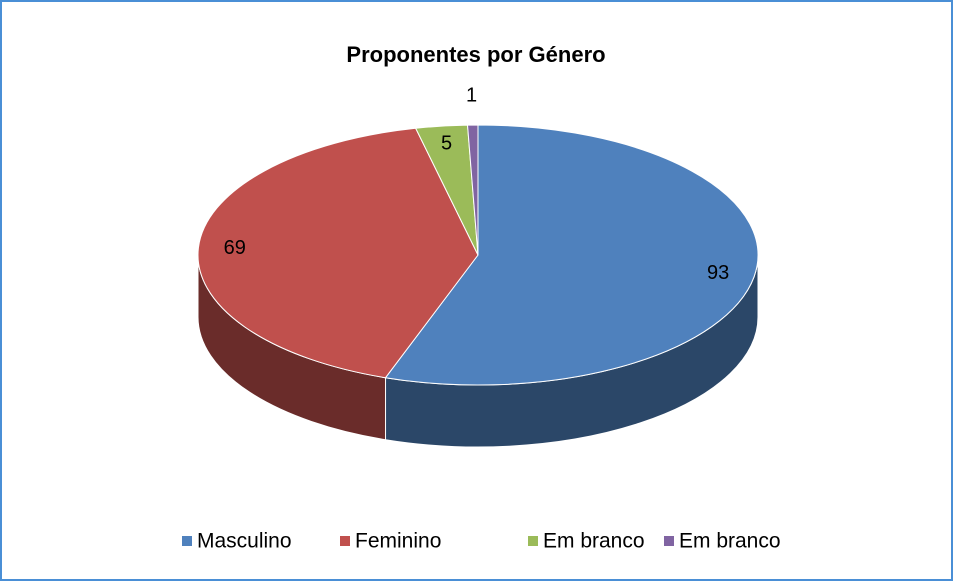 The image size is (953, 581). What do you see at coordinates (446, 143) in the screenshot?
I see `data-label: 5` at bounding box center [446, 143].